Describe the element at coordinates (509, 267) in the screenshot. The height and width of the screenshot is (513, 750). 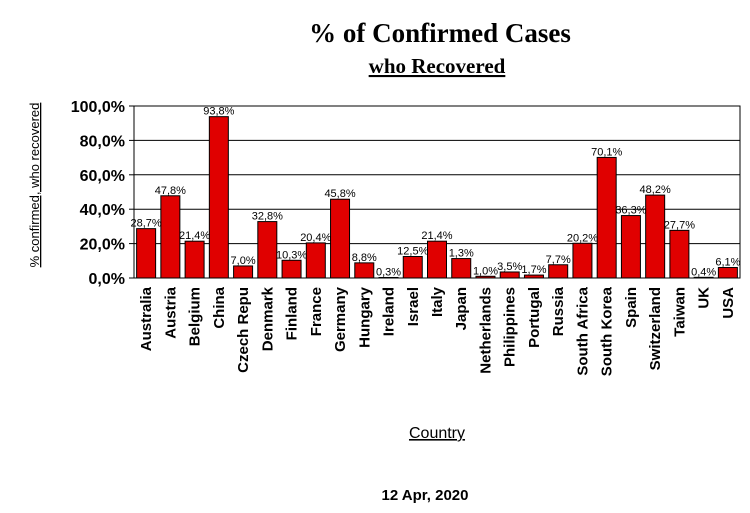
I see `data-label: 3,5%` at that location.